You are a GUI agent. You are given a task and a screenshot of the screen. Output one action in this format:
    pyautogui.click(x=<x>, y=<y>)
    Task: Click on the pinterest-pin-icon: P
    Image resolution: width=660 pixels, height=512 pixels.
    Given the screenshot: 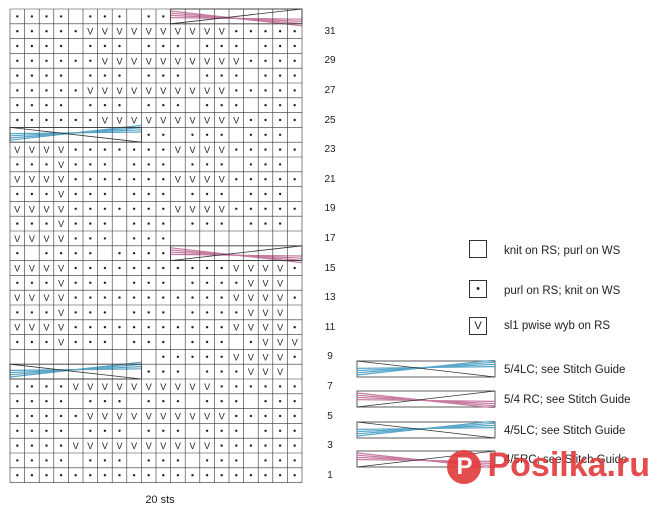 What is the action you would take?
    pyautogui.click(x=464, y=467)
    